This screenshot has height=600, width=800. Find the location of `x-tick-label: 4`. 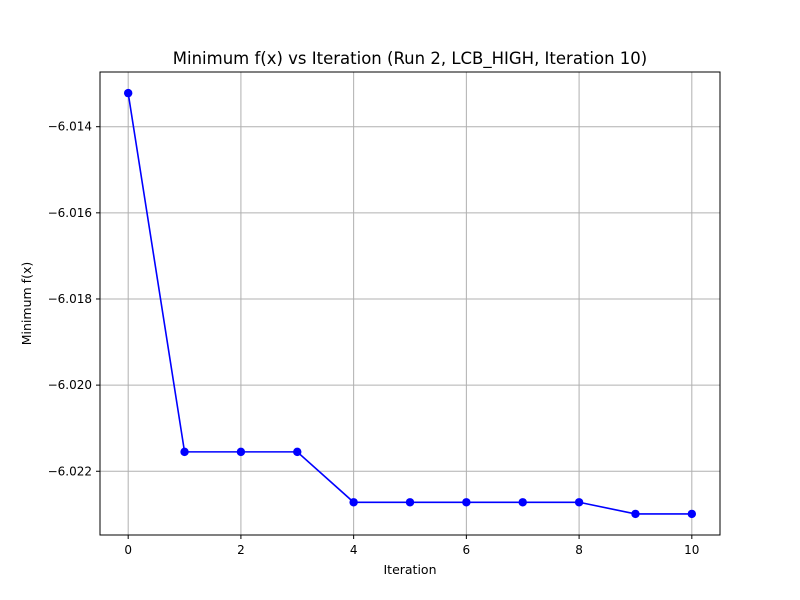

x-tick-label: 4 is located at coordinates (354, 550).